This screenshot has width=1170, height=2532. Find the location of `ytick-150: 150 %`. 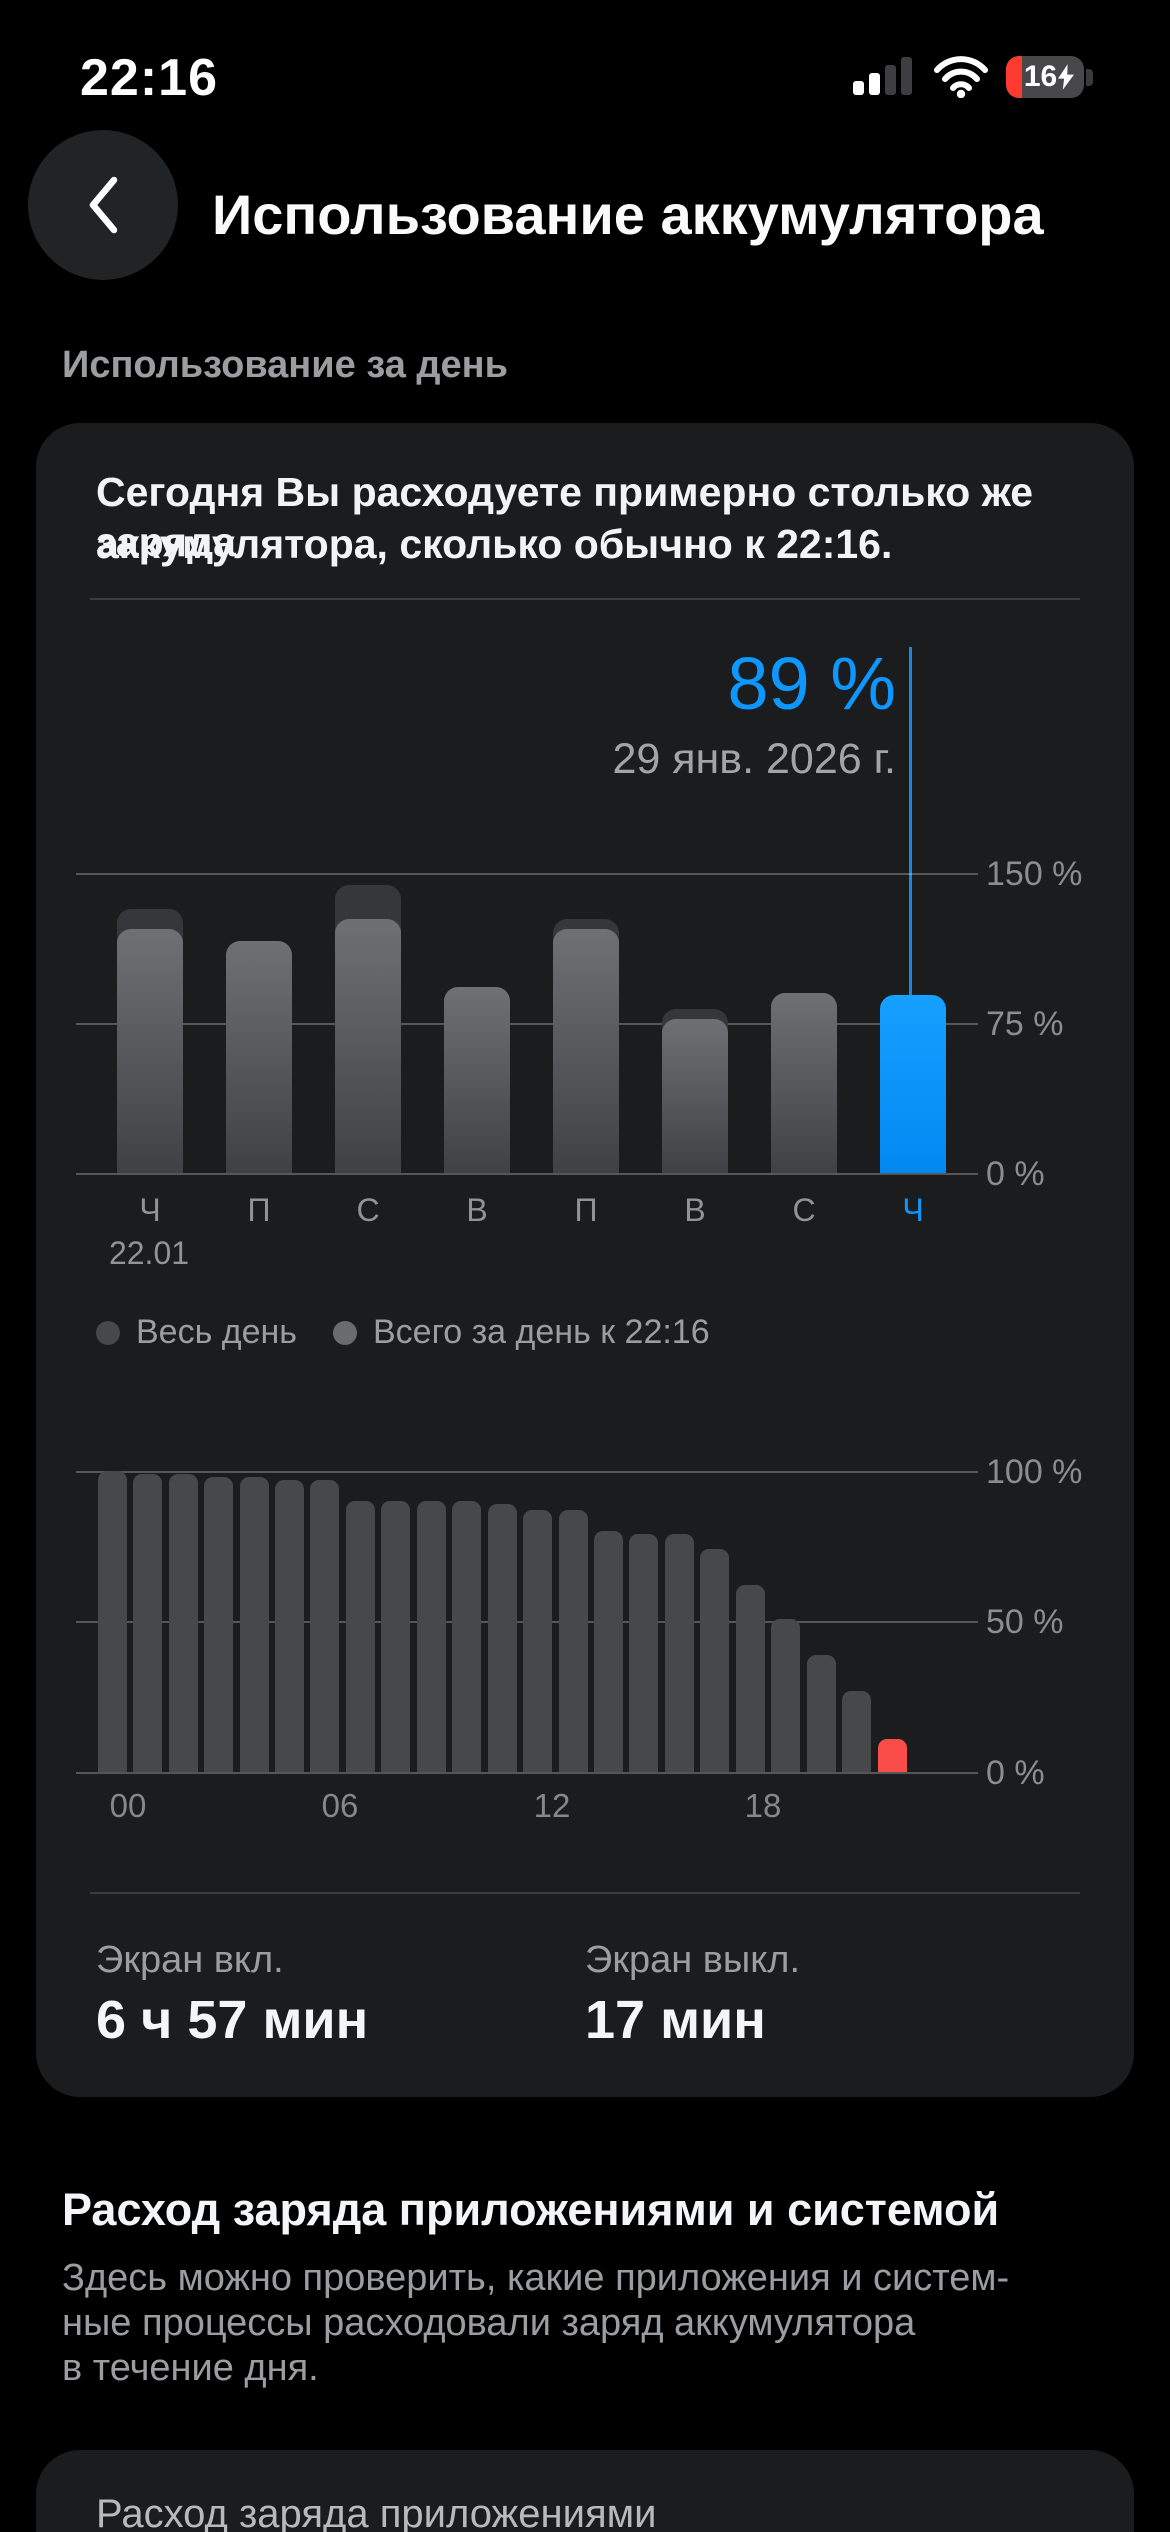

ytick-150: 150 % is located at coordinates (1034, 874).